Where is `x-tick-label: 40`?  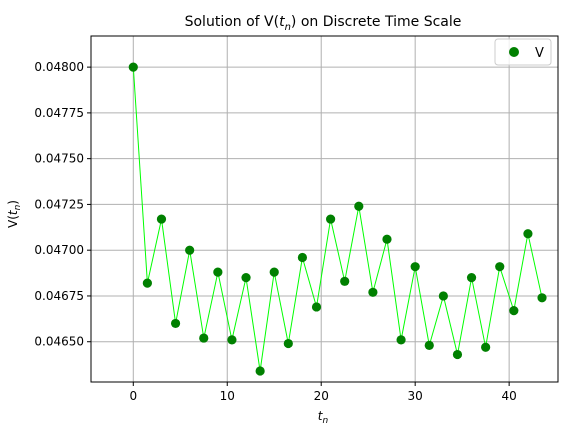 x-tick-label: 40 is located at coordinates (508, 396).